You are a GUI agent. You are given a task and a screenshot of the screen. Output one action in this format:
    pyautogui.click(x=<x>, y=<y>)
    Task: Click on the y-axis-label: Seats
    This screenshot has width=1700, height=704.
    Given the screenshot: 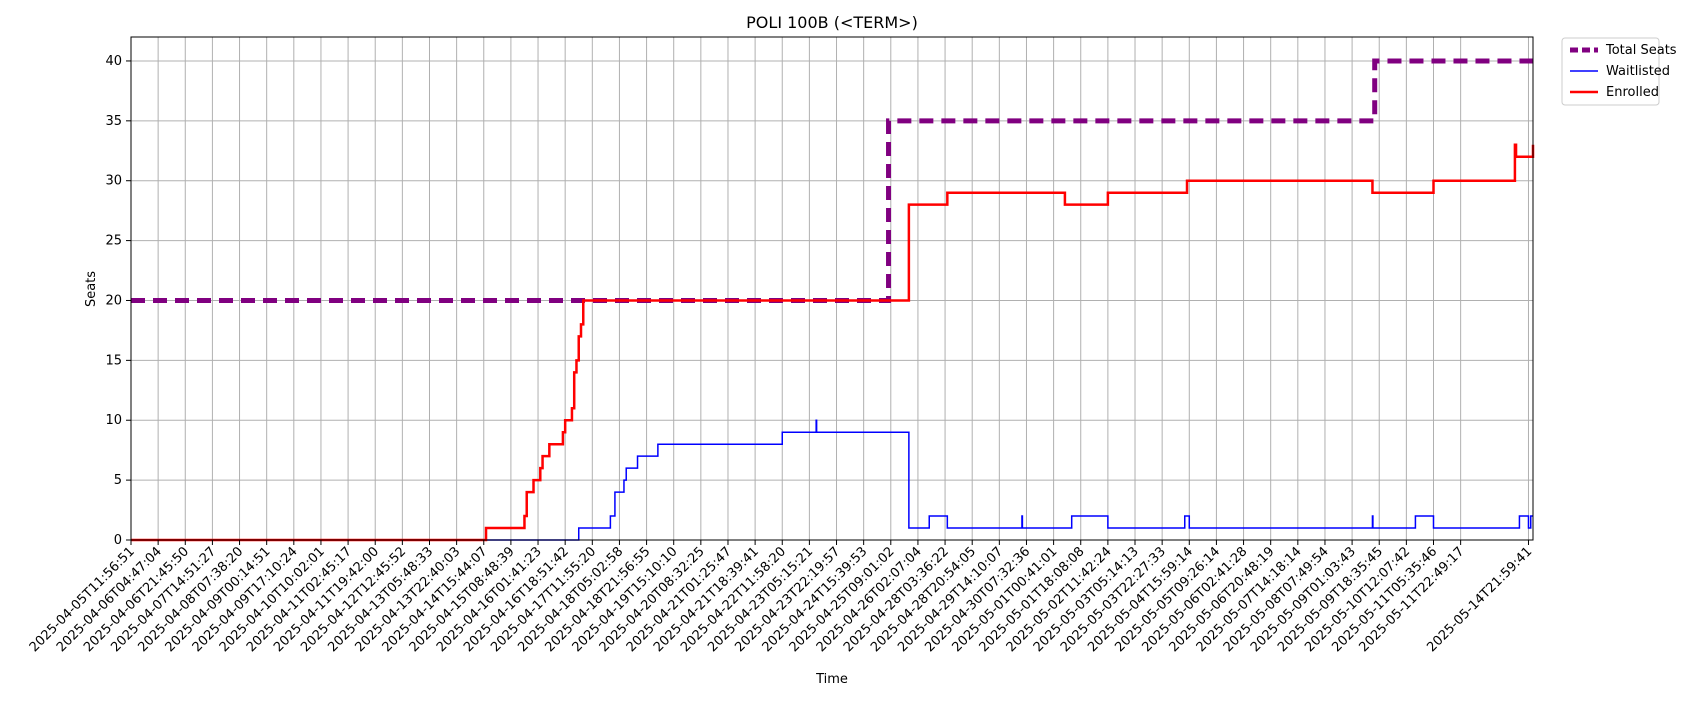 What is the action you would take?
    pyautogui.click(x=91, y=289)
    